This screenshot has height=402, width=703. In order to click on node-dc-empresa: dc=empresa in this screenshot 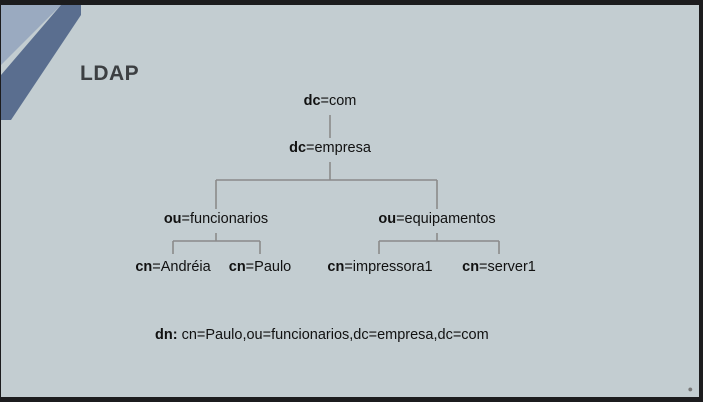, I will do `click(330, 148)`.